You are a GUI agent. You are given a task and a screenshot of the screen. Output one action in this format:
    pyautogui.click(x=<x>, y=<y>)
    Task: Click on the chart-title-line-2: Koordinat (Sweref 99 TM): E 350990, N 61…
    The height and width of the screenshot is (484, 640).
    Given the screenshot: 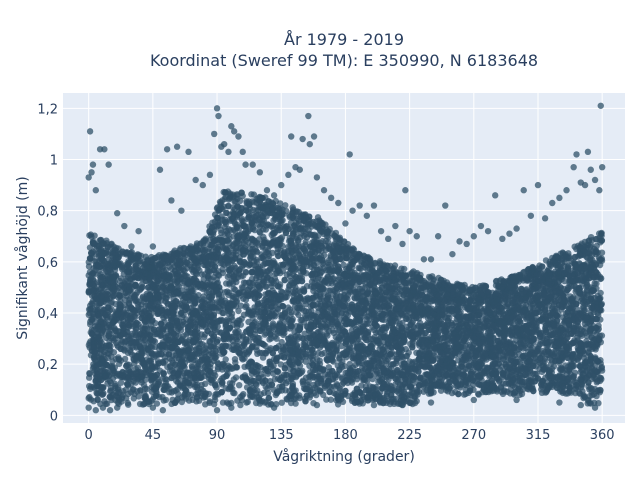 What is the action you would take?
    pyautogui.click(x=344, y=60)
    